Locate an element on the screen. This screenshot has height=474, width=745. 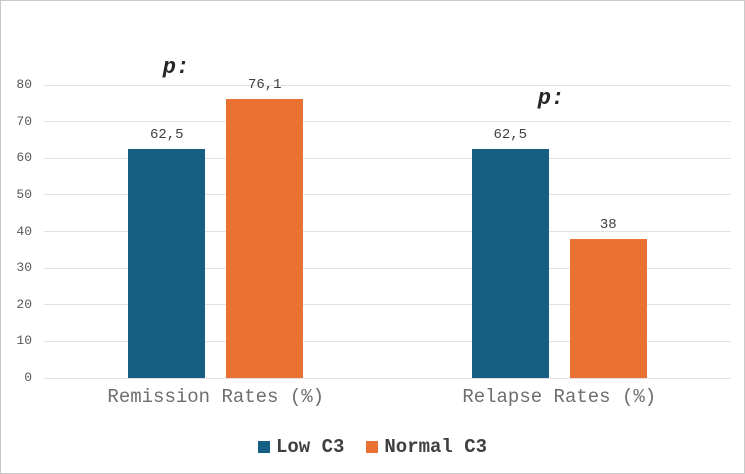
y-tick-label-50: 50 is located at coordinates (24, 194).